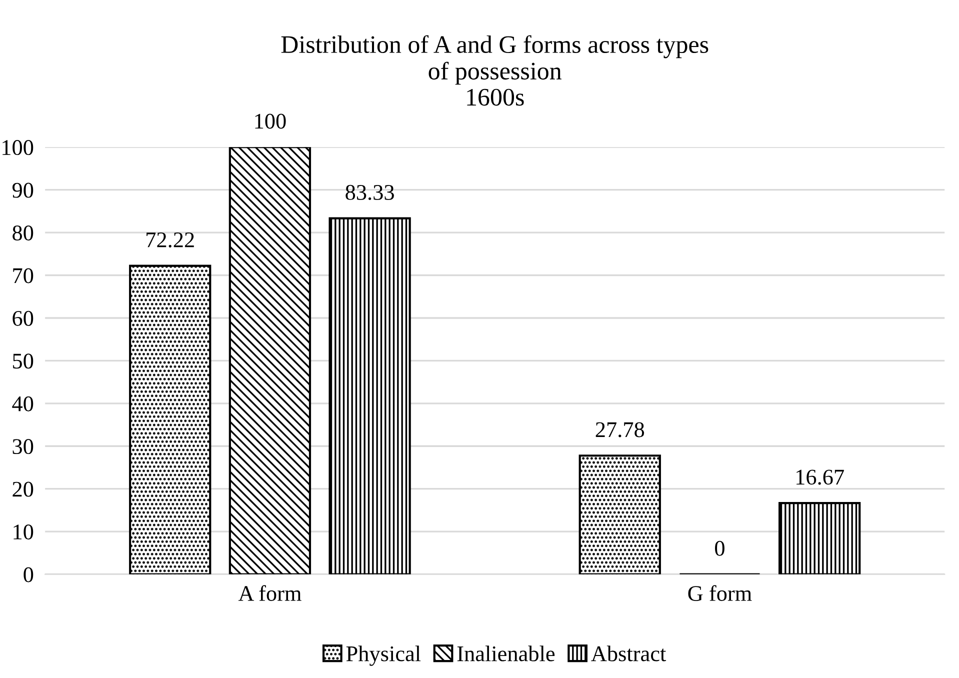 Image resolution: width=959 pixels, height=678 pixels. I want to click on x-tick-label: G form, so click(720, 593).